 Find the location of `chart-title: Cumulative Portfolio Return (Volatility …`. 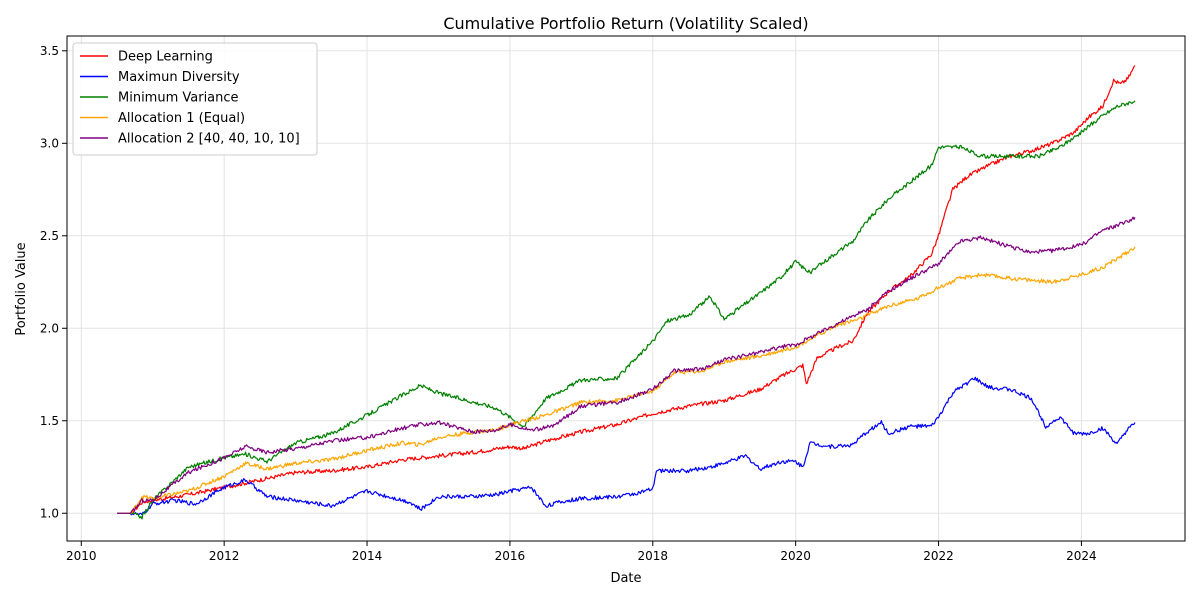

chart-title: Cumulative Portfolio Return (Volatility … is located at coordinates (625, 23).